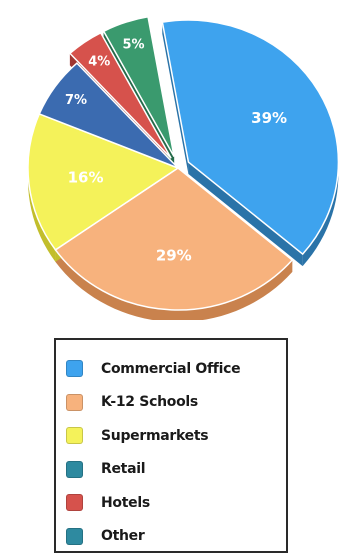 The width and height of the screenshot is (343, 559). I want to click on pie-label-k-12-schools: 29%, so click(174, 255).